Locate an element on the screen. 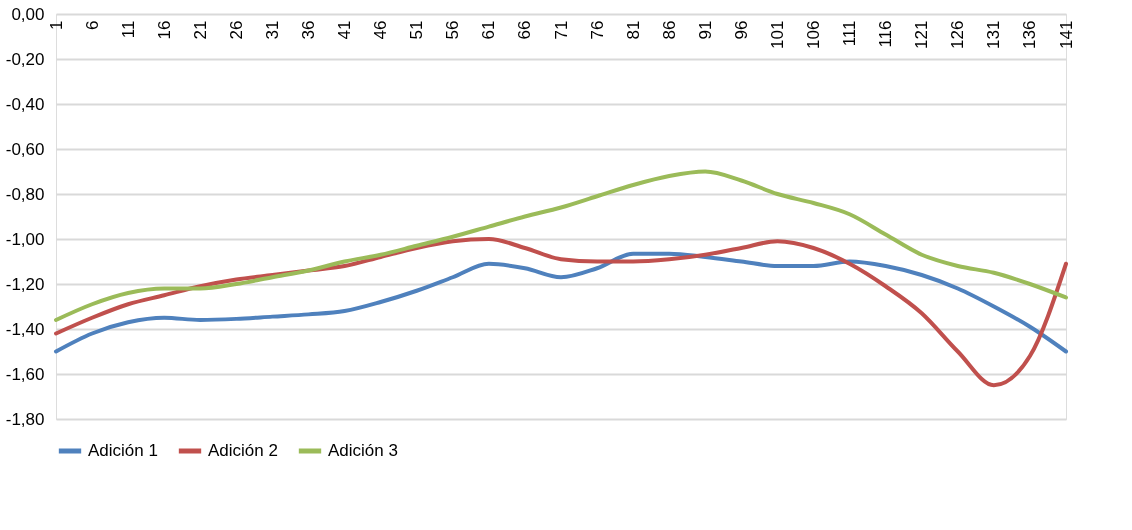 Image resolution: width=1132 pixels, height=530 pixels. x-tick-label: 46 is located at coordinates (381, 30).